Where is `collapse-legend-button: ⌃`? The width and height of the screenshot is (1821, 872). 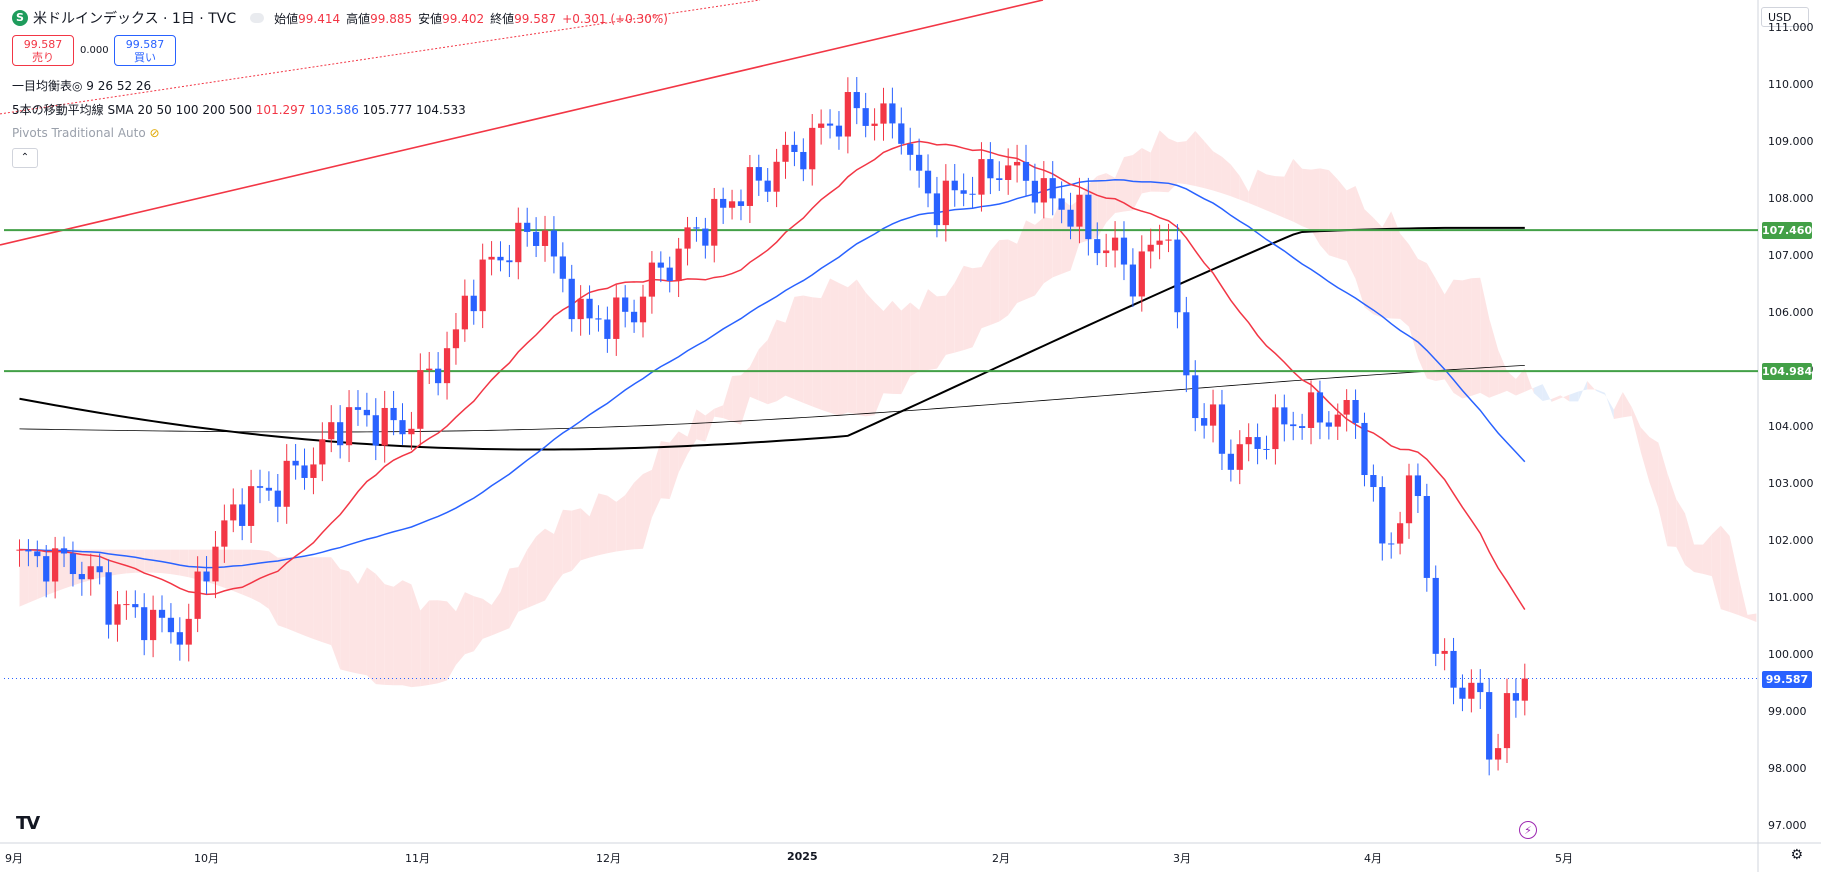
collapse-legend-button: ⌃ is located at coordinates (25, 158).